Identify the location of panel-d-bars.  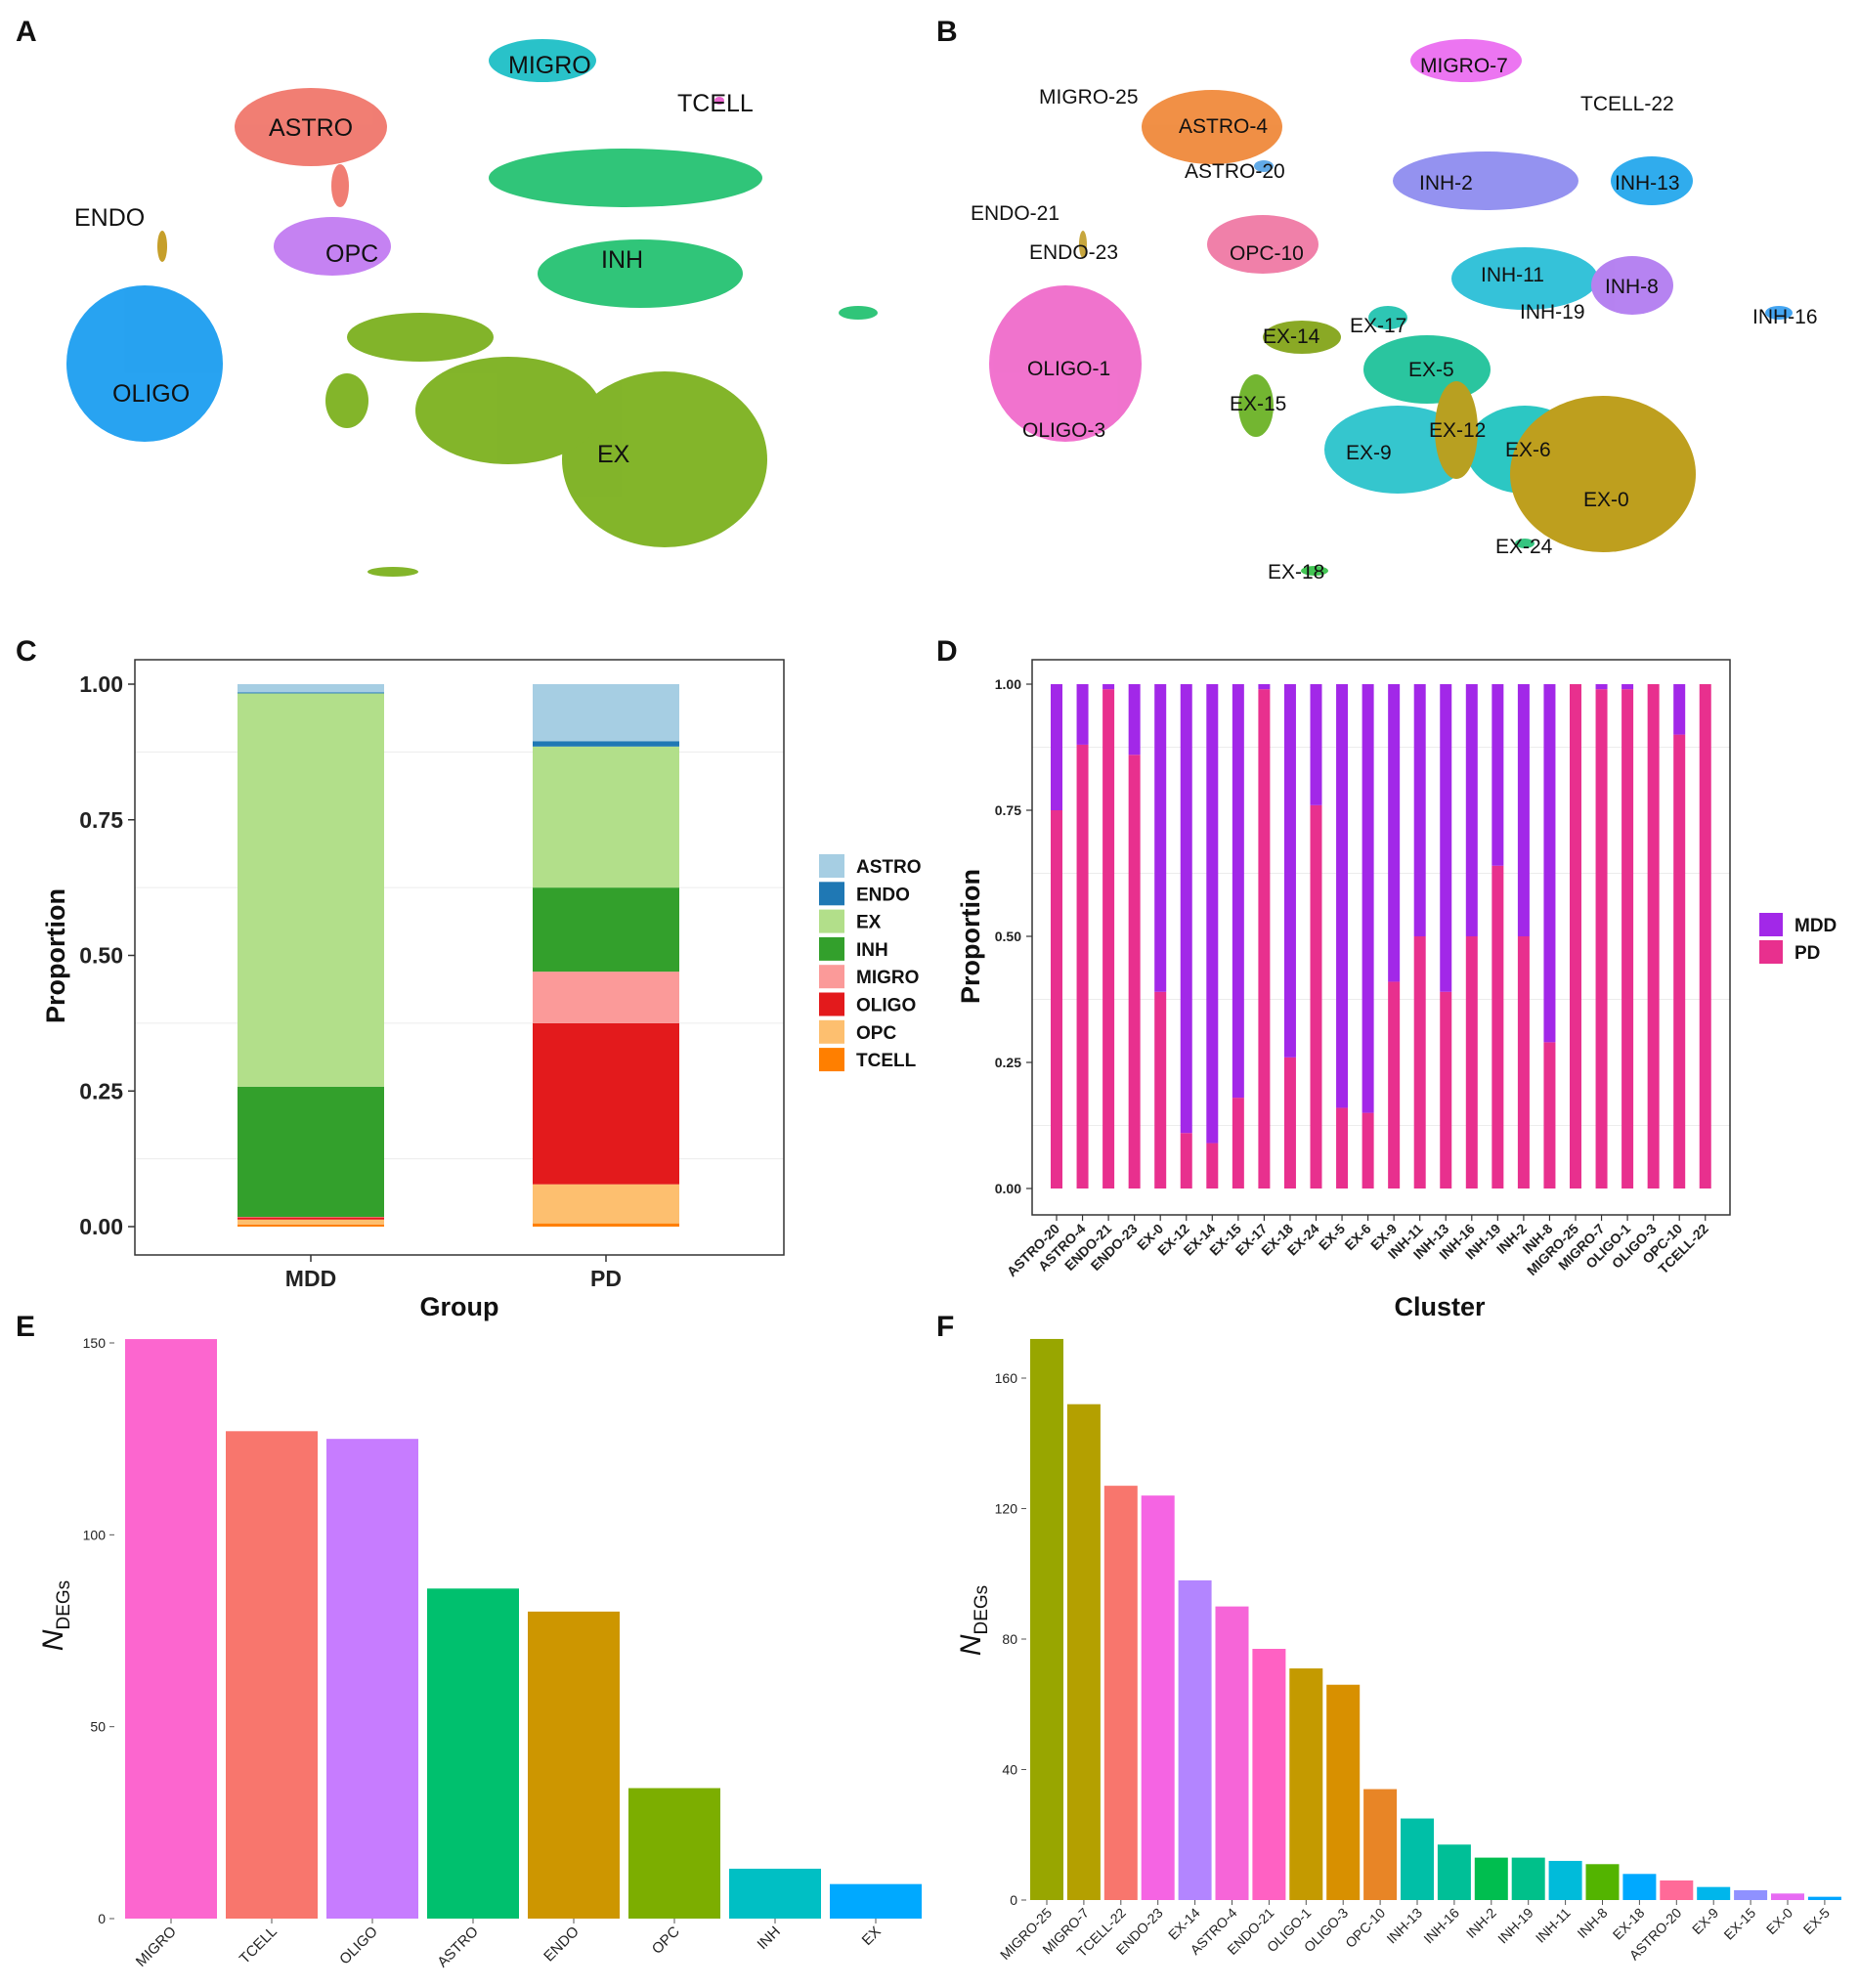
(1381, 936).